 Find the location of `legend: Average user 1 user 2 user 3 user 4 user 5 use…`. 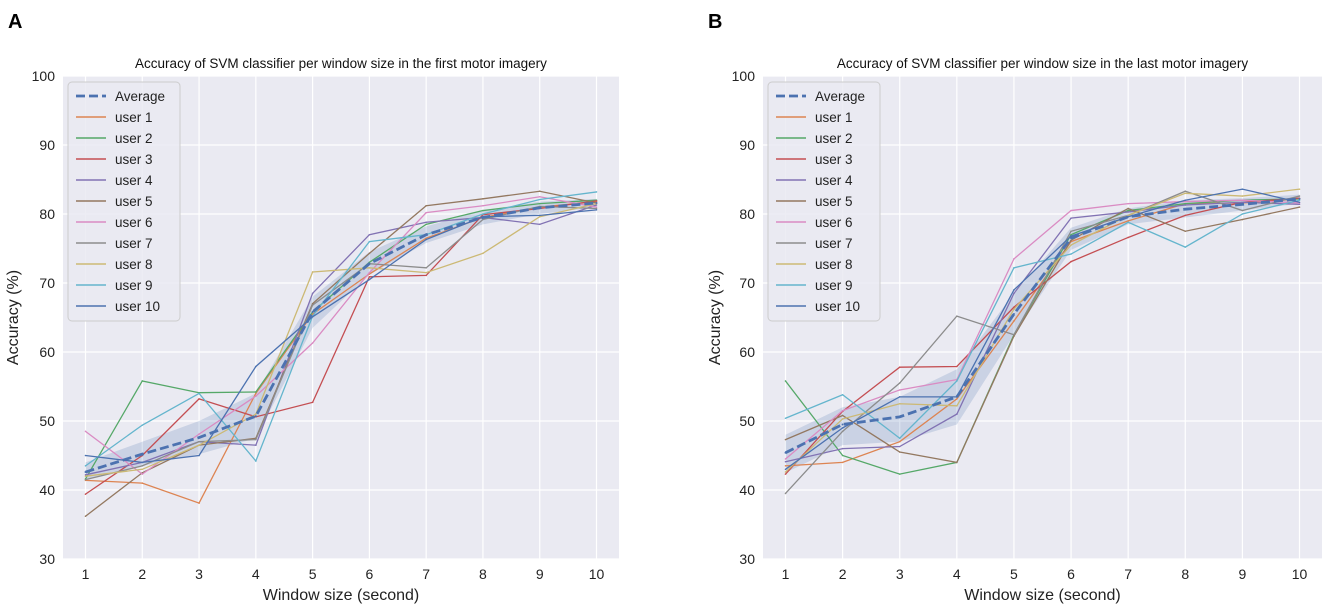

legend: Average user 1 user 2 user 3 user 4 user 5 use… is located at coordinates (824, 201).